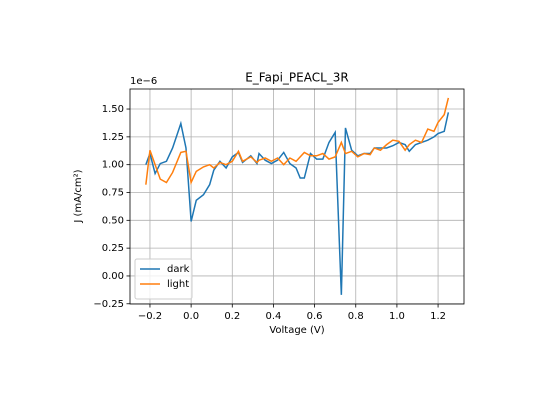 Image resolution: width=536 pixels, height=408 pixels. I want to click on y-tick-label: 1.50, so click(113, 109).